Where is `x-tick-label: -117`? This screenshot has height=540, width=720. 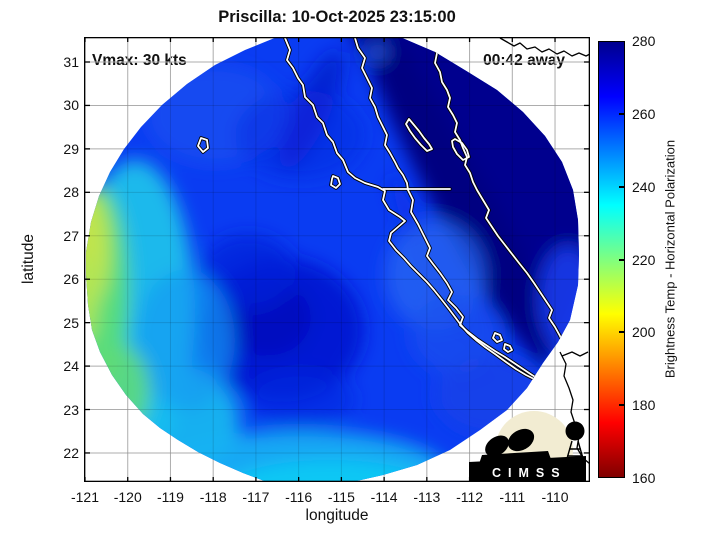 x-tick-label: -117 is located at coordinates (256, 497).